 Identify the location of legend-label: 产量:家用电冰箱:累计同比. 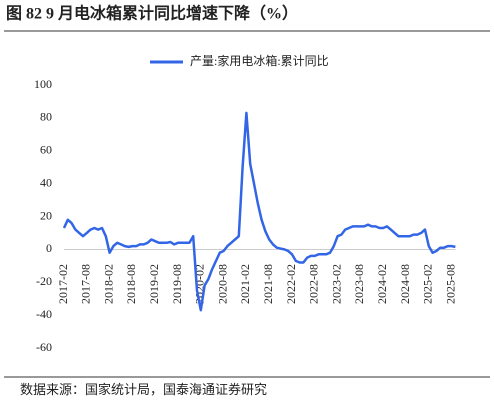
(259, 60).